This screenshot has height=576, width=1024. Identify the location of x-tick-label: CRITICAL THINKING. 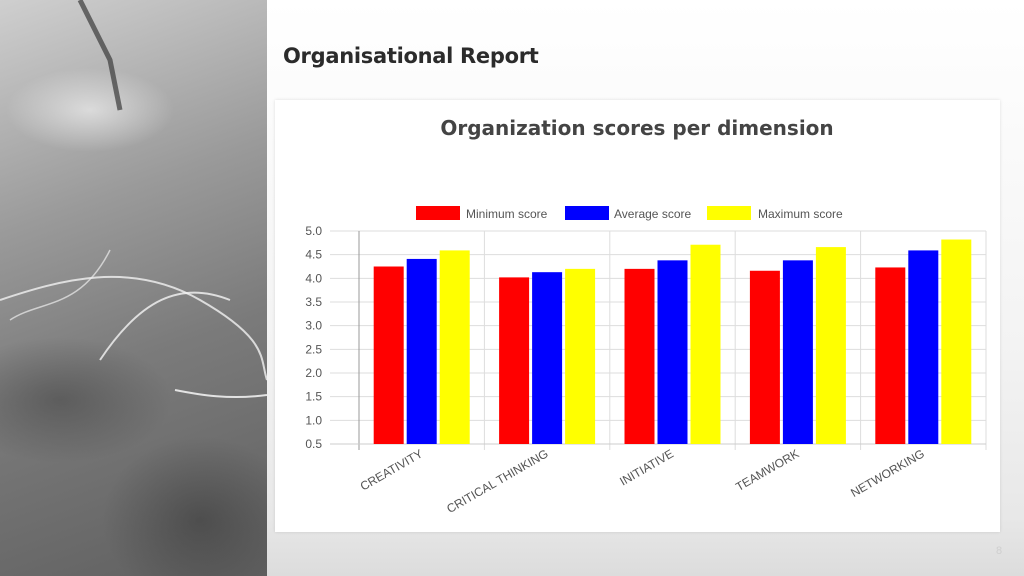
(497, 480).